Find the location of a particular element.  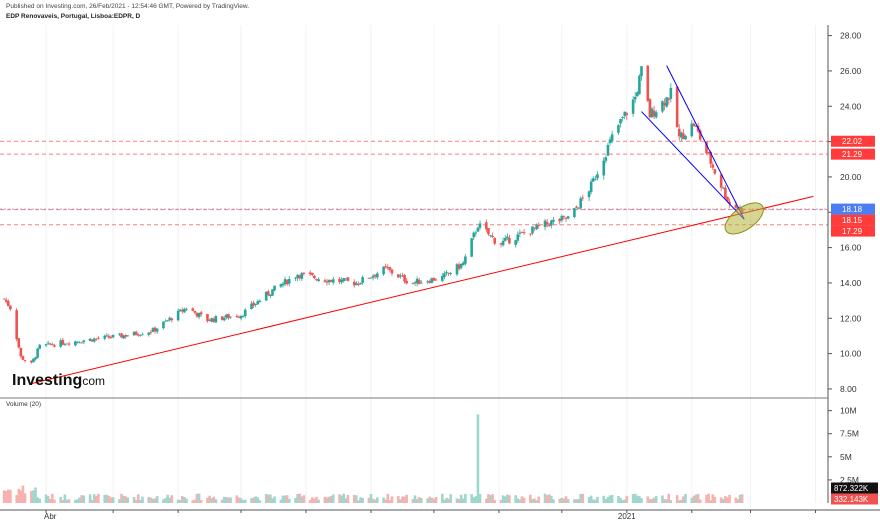

volume-value-label: 872.322K is located at coordinates (851, 488).